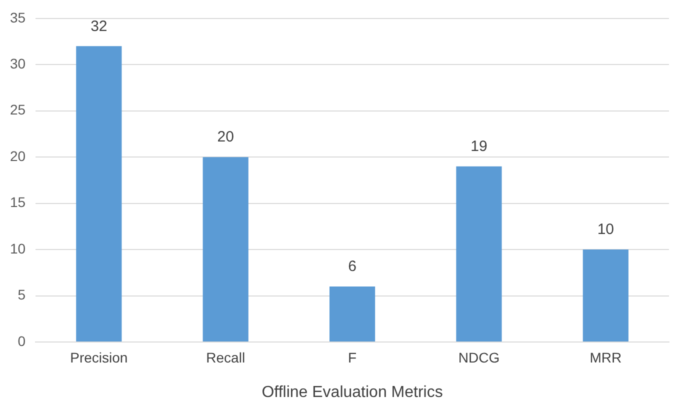  What do you see at coordinates (606, 357) in the screenshot?
I see `x-tick-label: MRR` at bounding box center [606, 357].